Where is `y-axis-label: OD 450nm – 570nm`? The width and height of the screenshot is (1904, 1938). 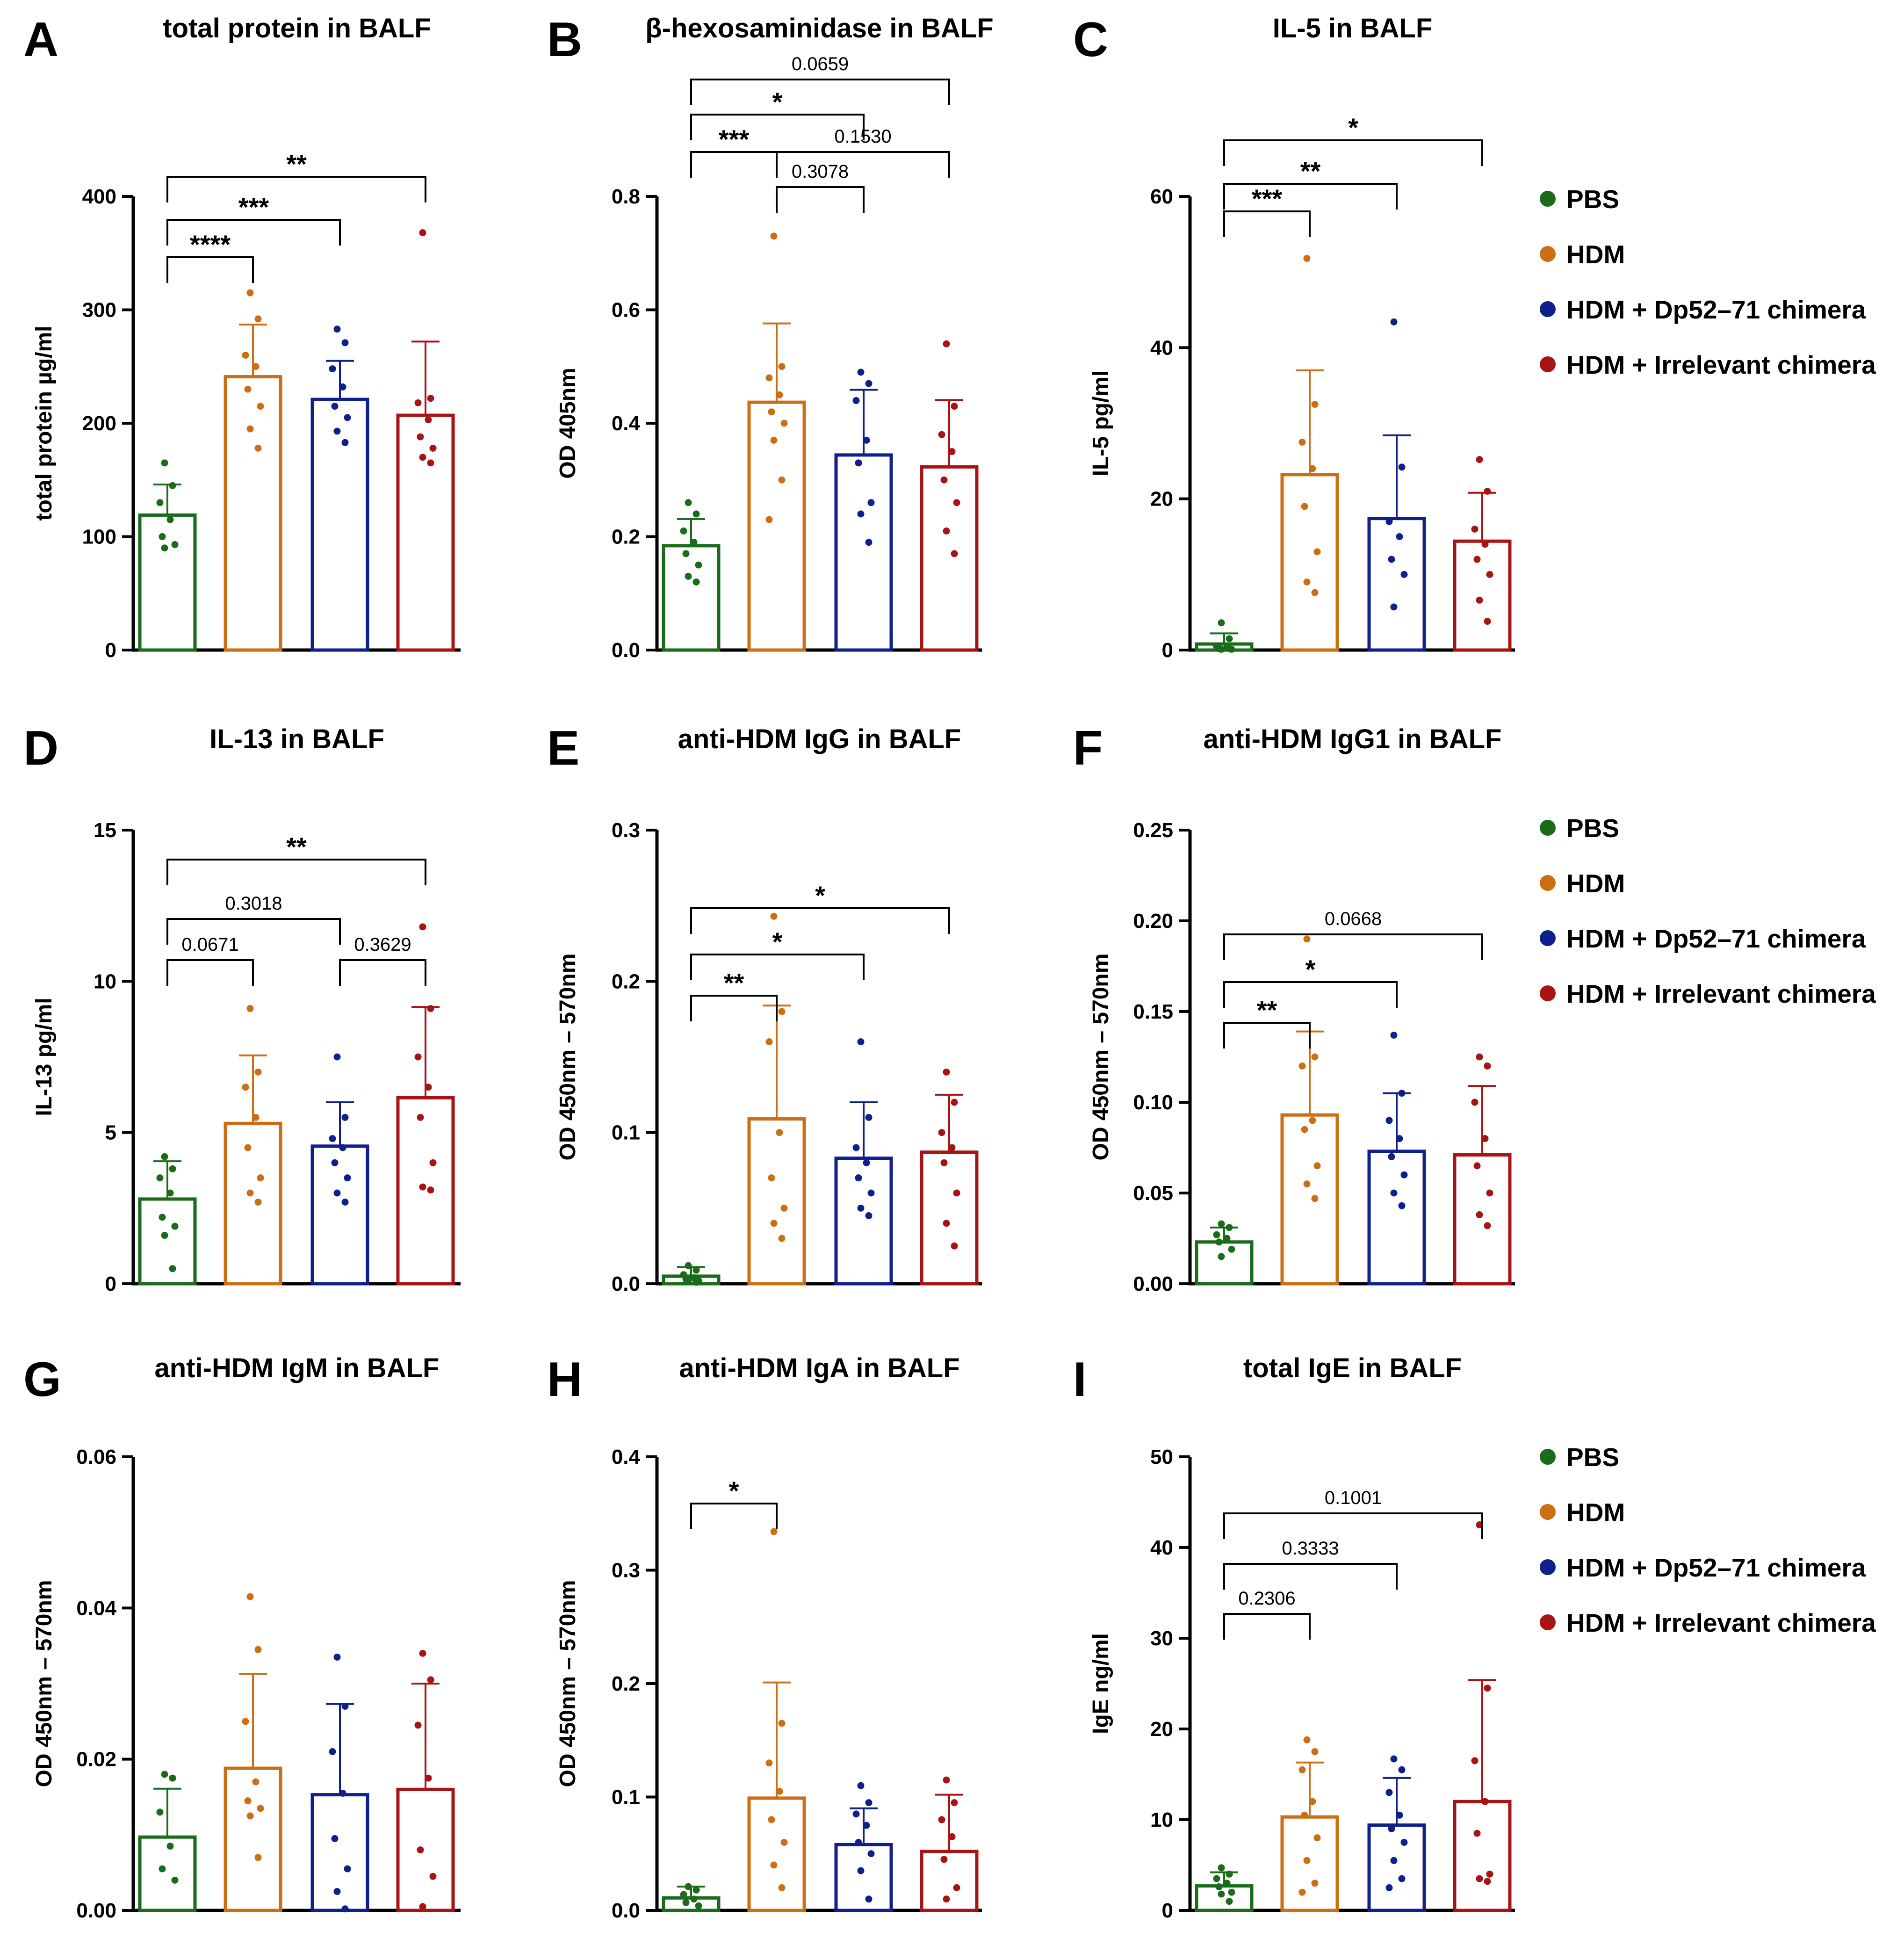
y-axis-label: OD 450nm – 570nm is located at coordinates (44, 1684).